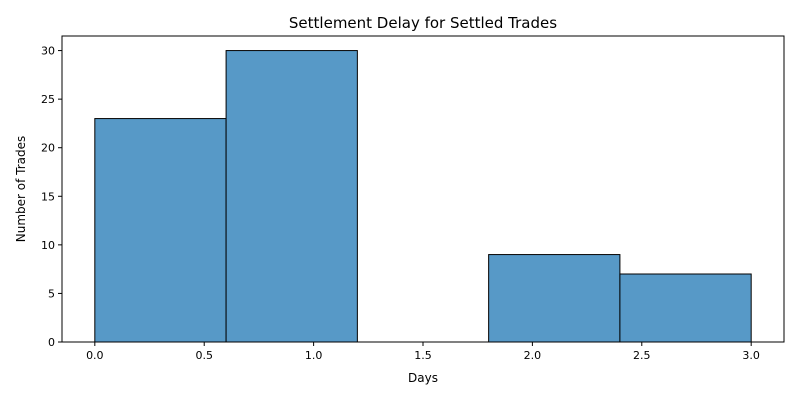  I want to click on x-tick-label: 3.0, so click(751, 355).